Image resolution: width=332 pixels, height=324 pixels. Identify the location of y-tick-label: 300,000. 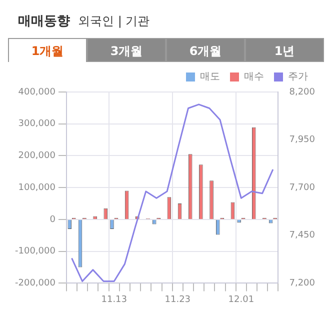
(37, 124).